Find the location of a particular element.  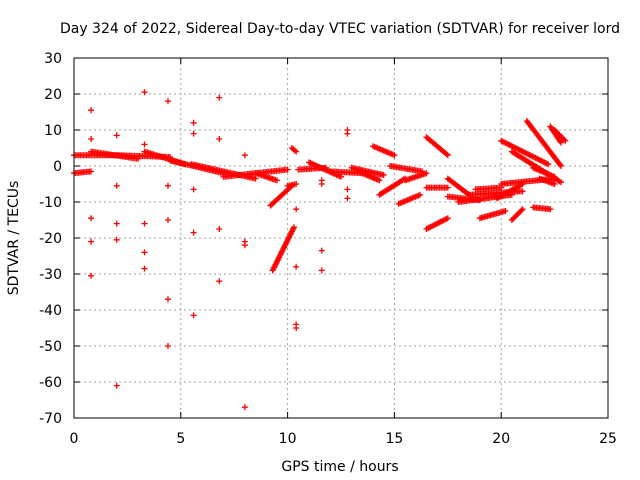

y-tick-label: -20 is located at coordinates (50, 239).